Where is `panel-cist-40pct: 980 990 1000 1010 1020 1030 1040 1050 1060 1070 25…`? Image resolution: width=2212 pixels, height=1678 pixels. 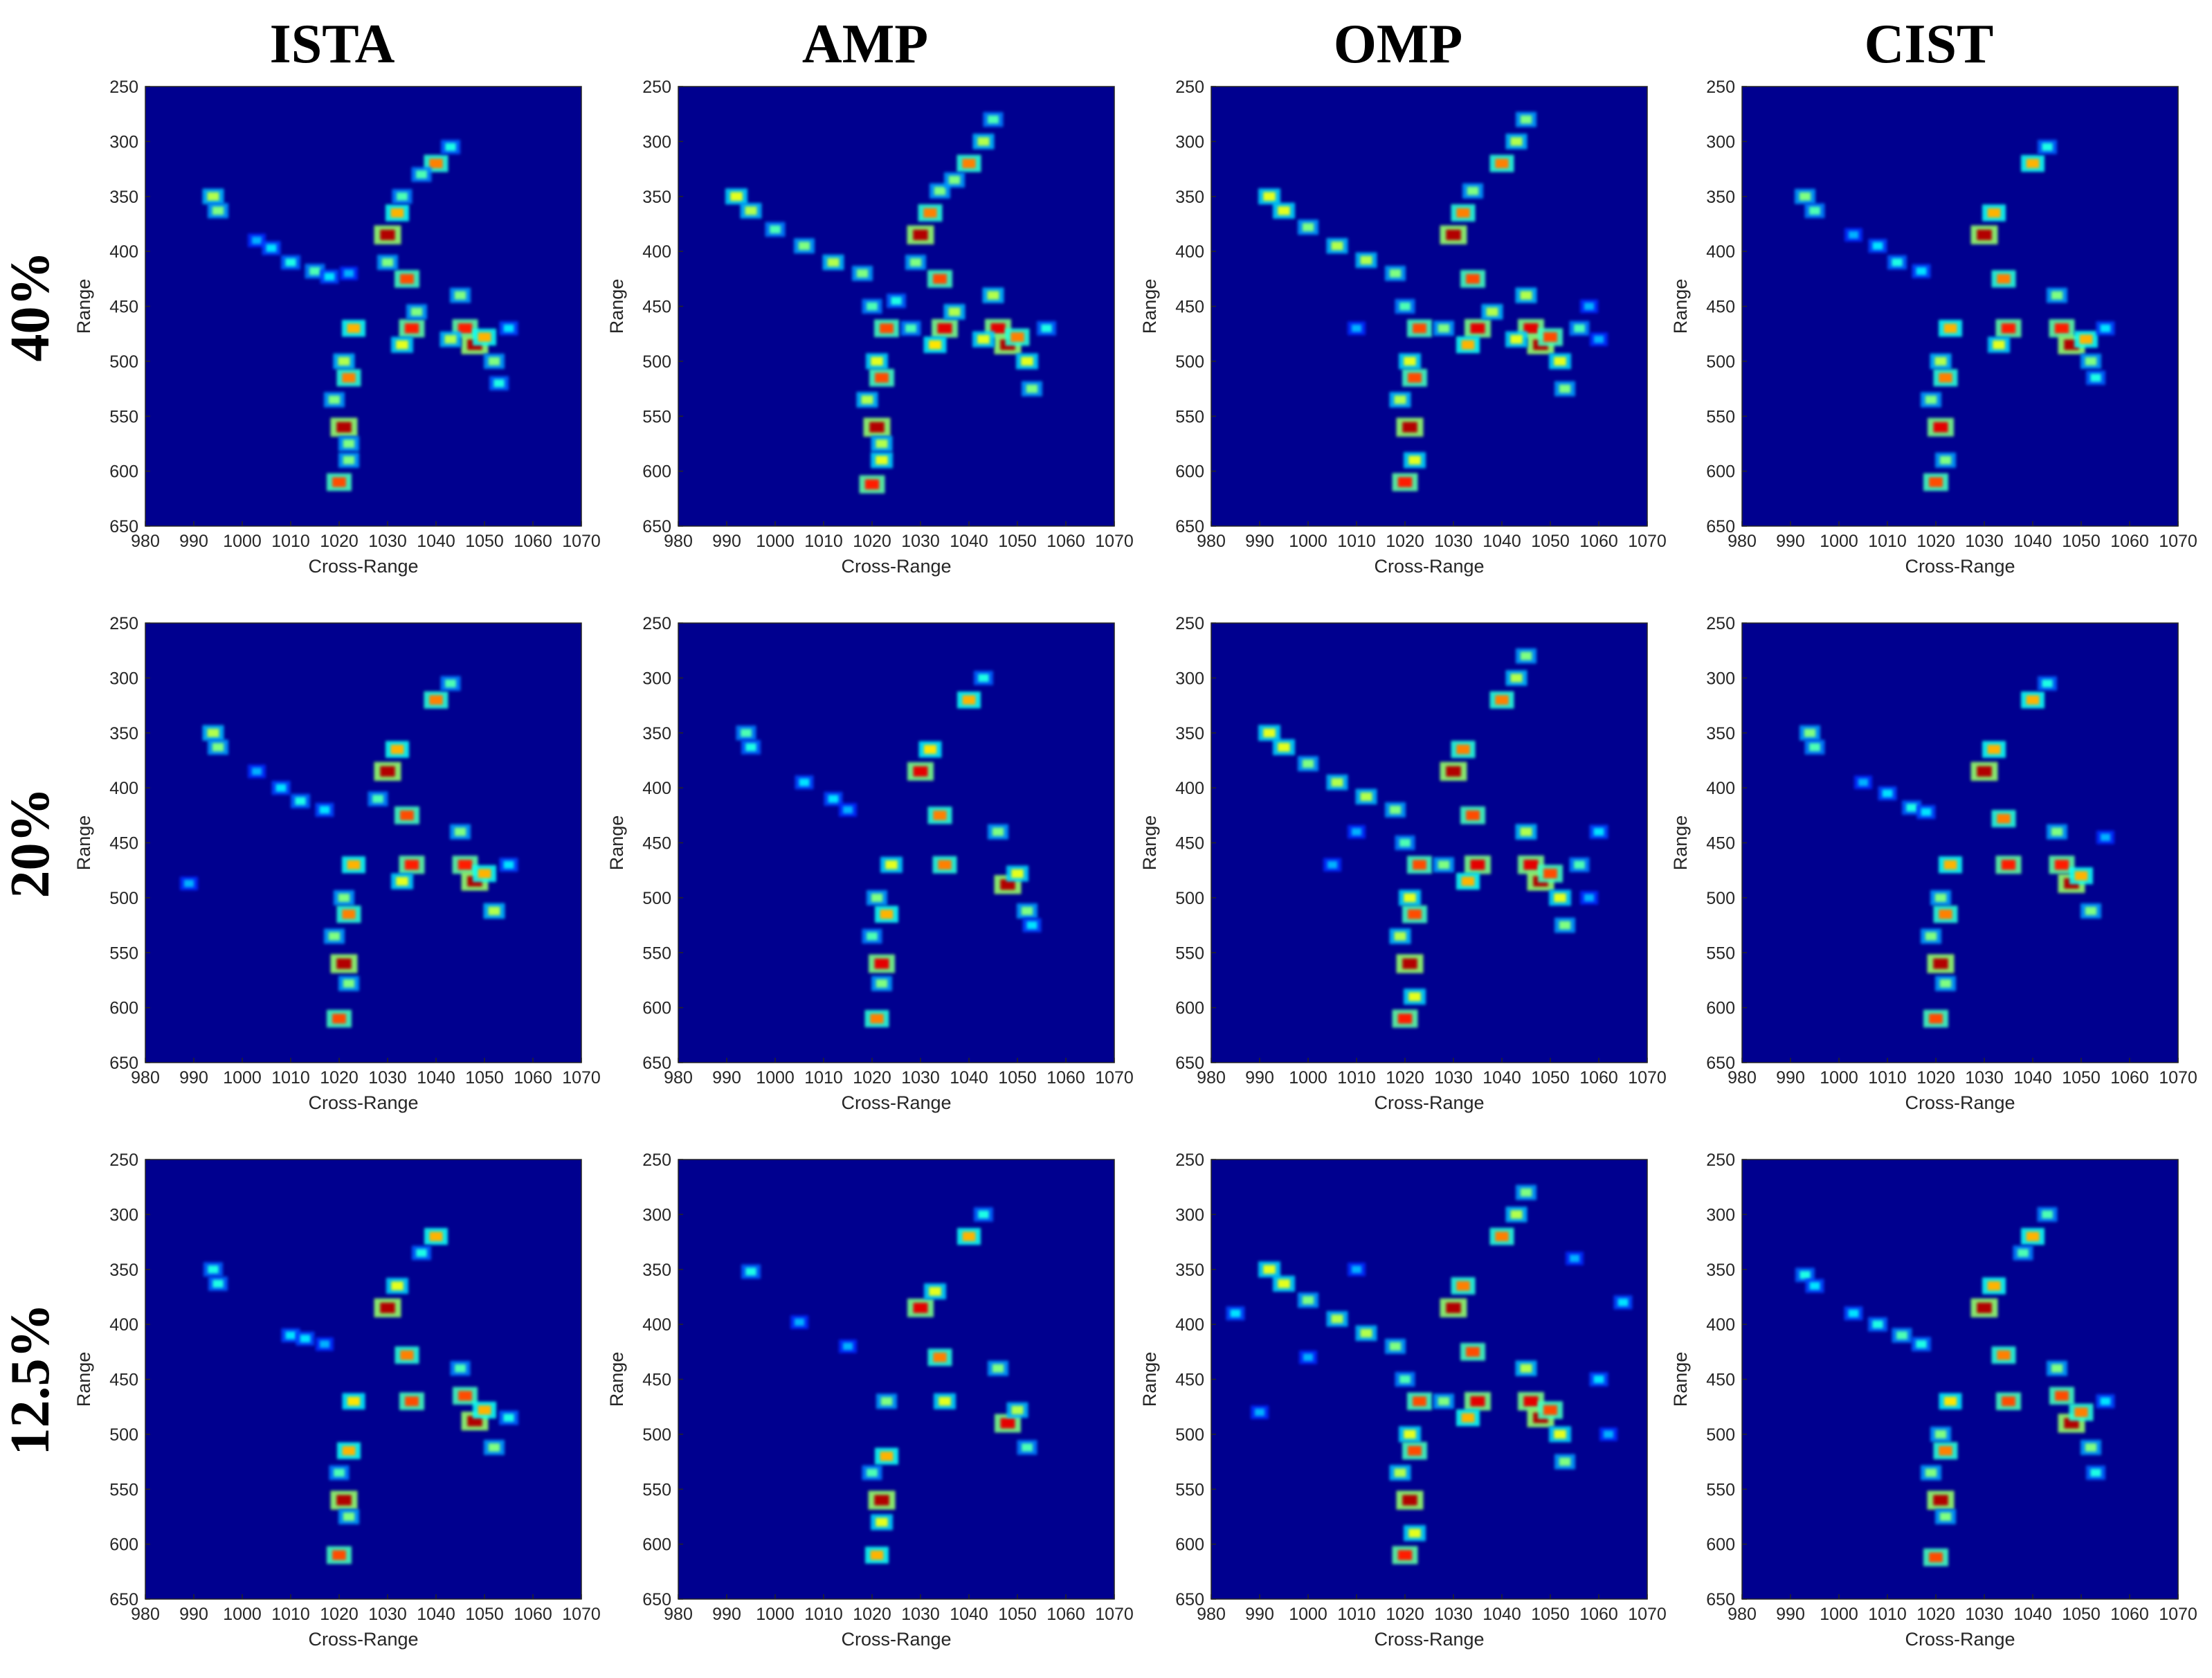 panel-cist-40pct: 980 990 1000 1010 1020 1030 1040 1050 1060 1070 25… is located at coordinates (1933, 327).